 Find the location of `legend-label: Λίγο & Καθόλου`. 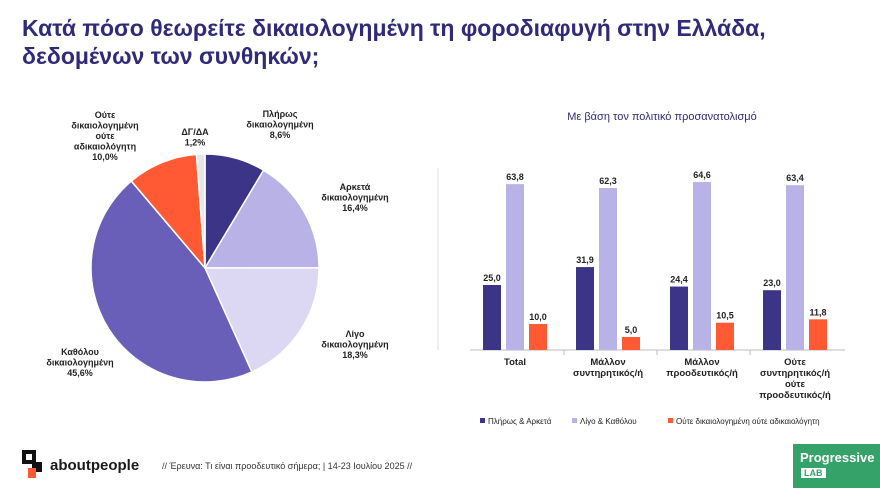

legend-label: Λίγο & Καθόλου is located at coordinates (608, 421).